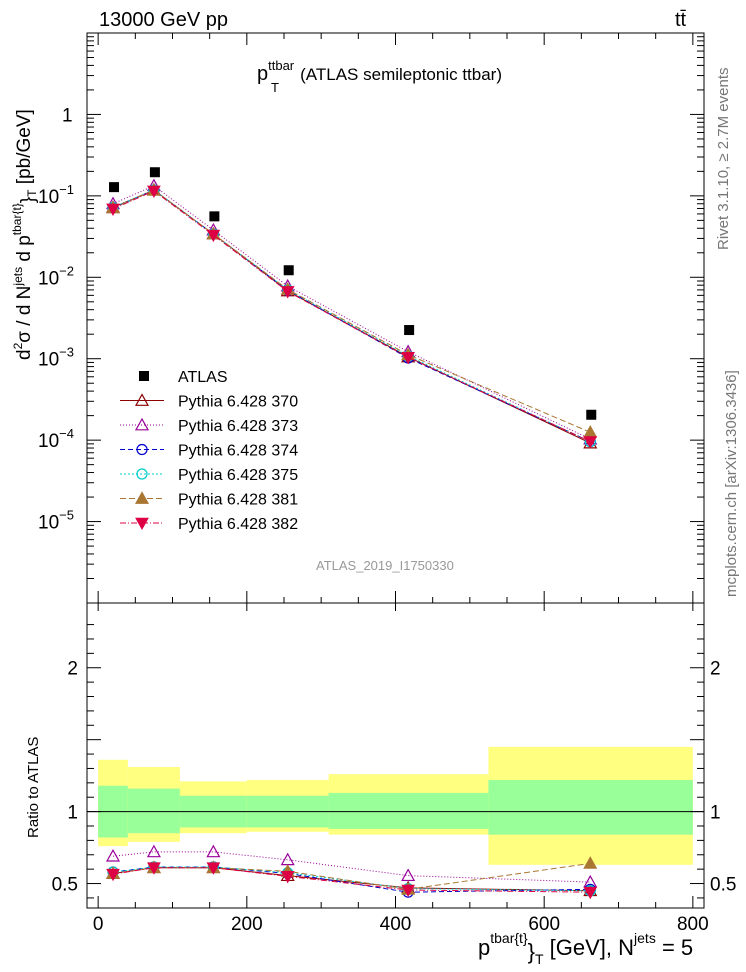 The width and height of the screenshot is (746, 972). Describe the element at coordinates (385, 565) in the screenshot. I see `analysis-label: ATLAS_2019_I1750330` at that location.